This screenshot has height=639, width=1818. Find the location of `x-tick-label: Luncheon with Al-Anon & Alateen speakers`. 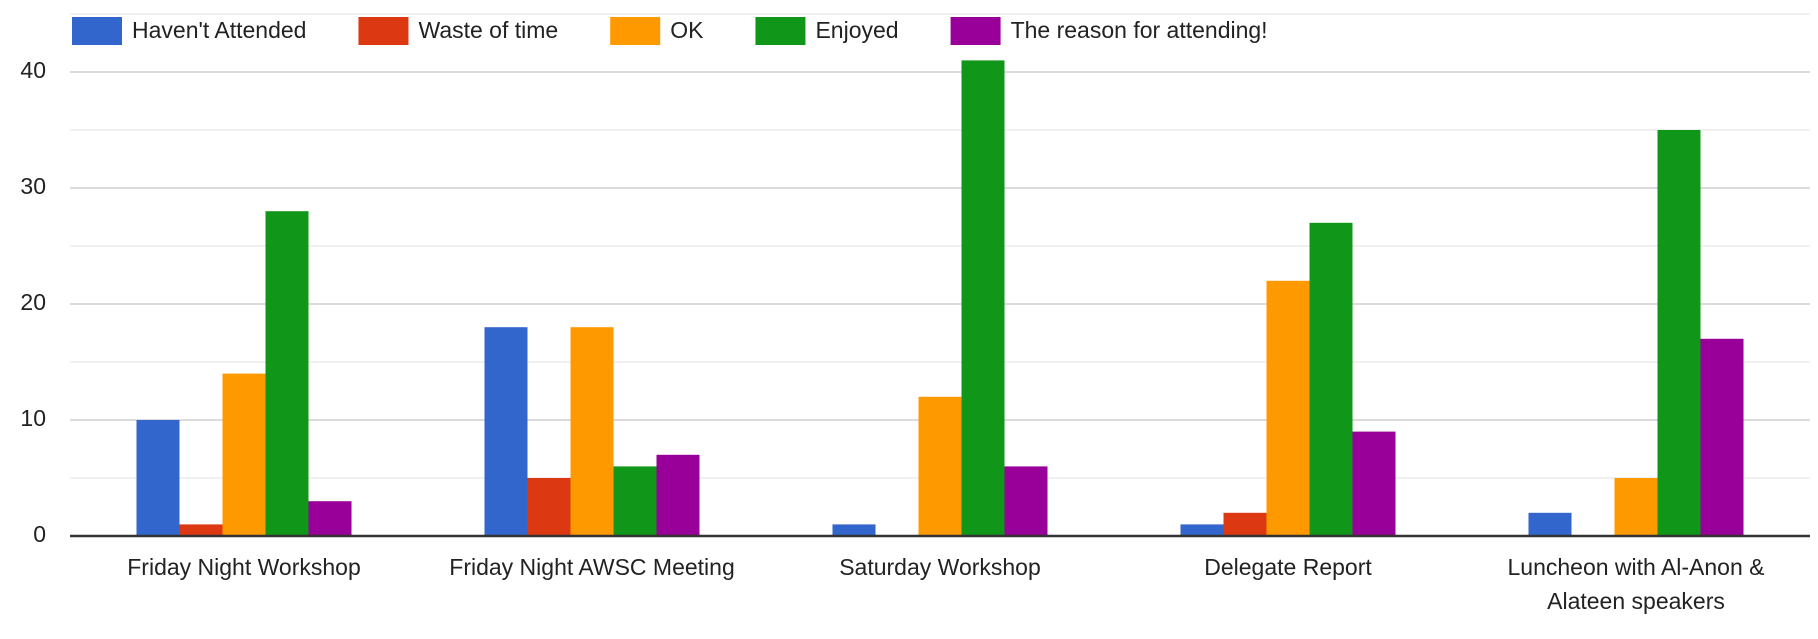

x-tick-label: Luncheon with Al-Anon & Alateen speakers is located at coordinates (1636, 584).